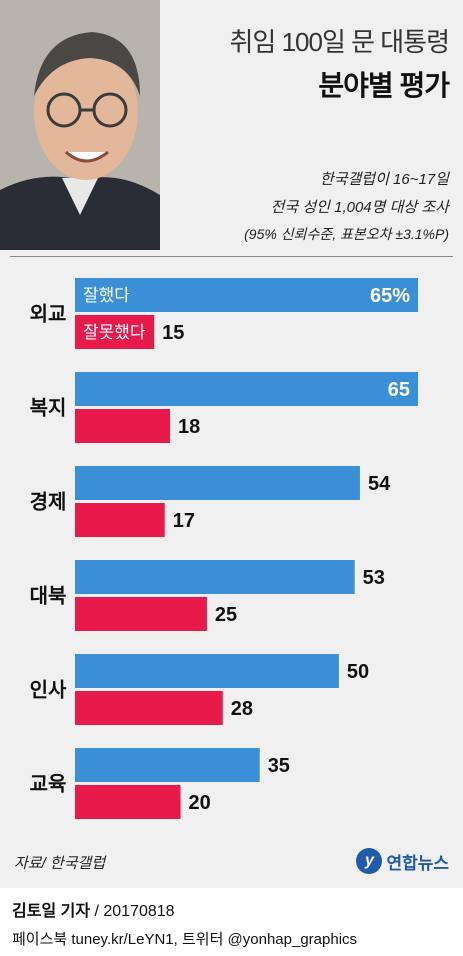  I want to click on reporter-name: 김토일 기자, so click(51, 911).